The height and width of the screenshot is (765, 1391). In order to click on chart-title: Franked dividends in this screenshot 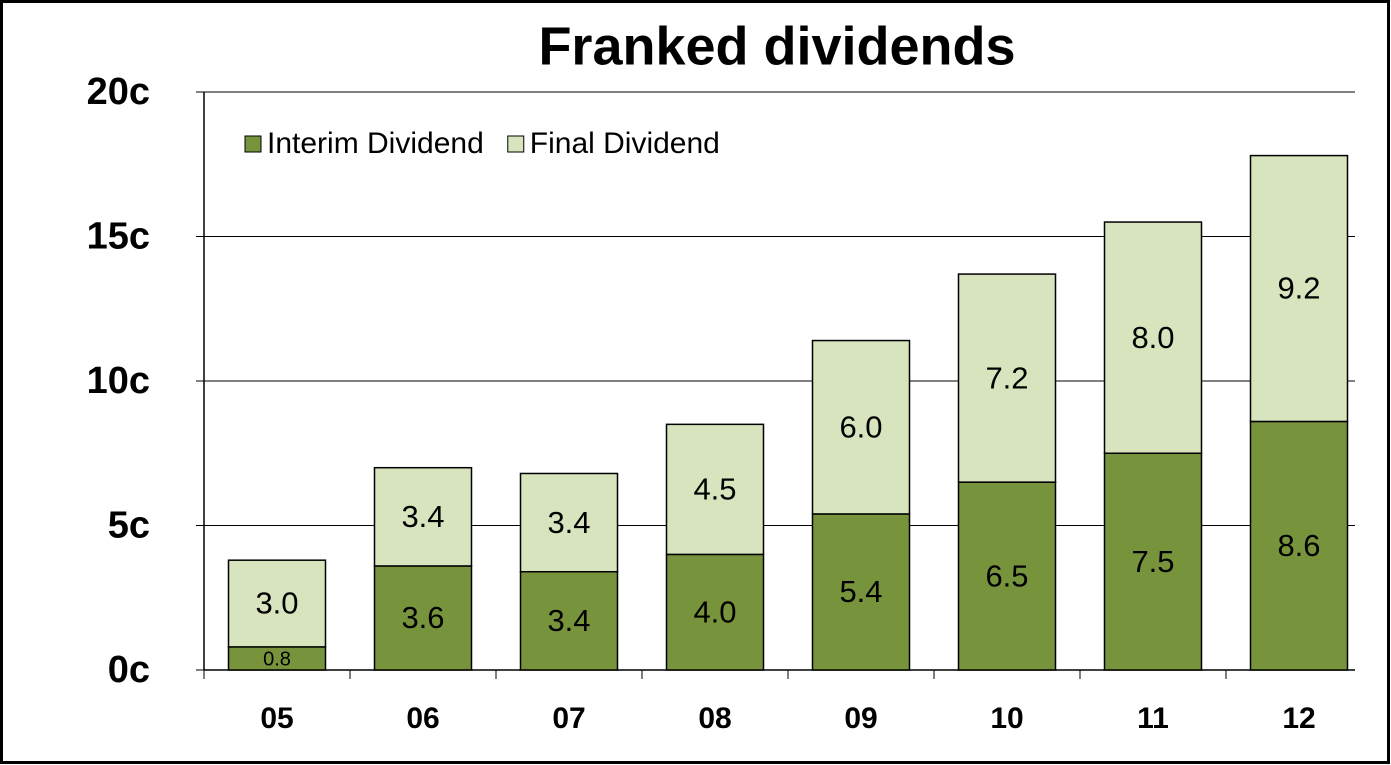, I will do `click(776, 46)`.